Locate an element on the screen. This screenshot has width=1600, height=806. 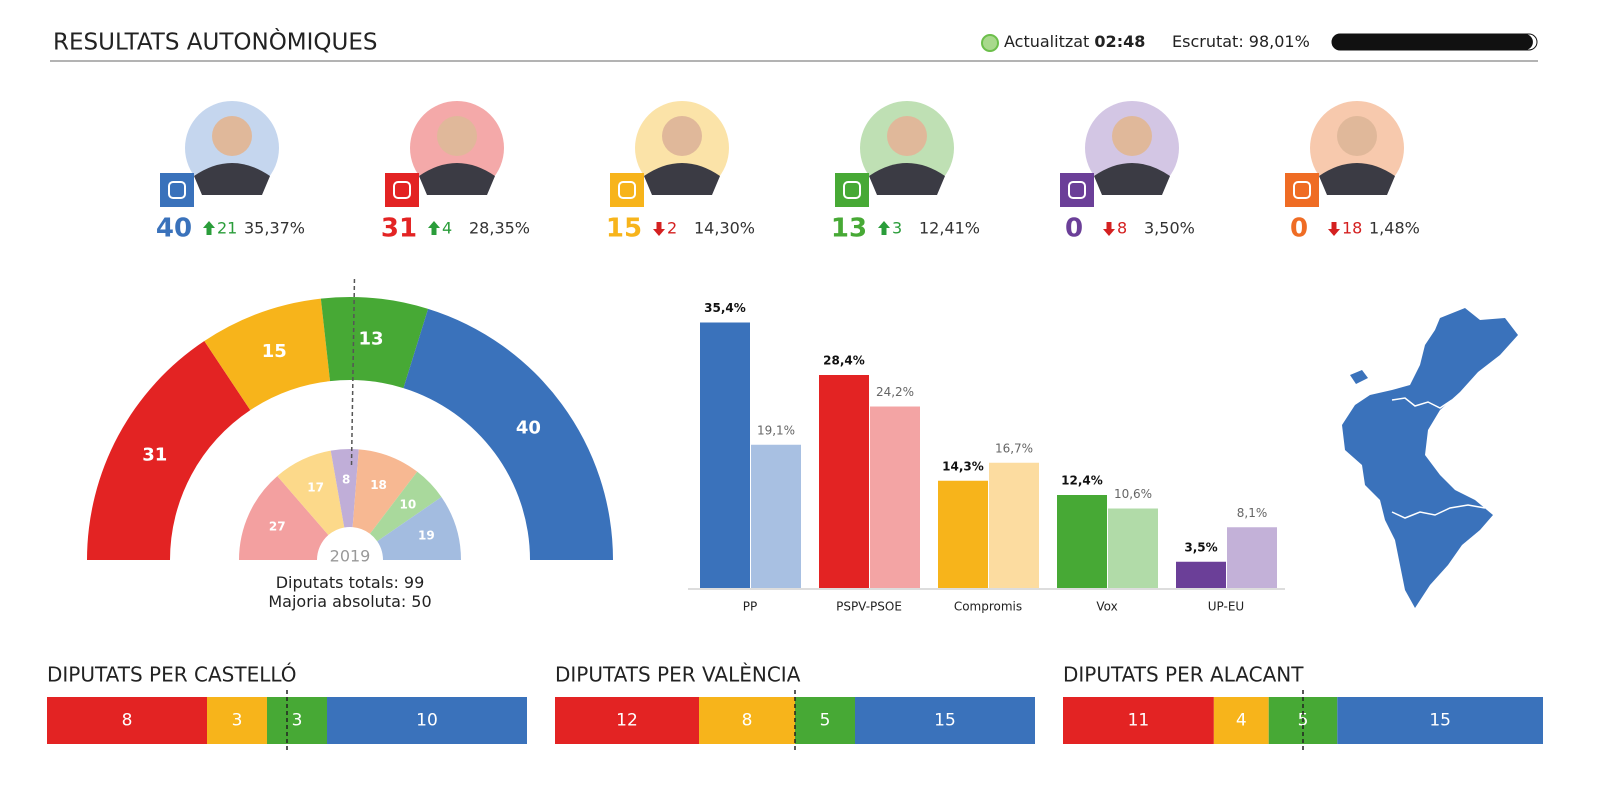
vote-percent: 35,37% is located at coordinates (274, 228).